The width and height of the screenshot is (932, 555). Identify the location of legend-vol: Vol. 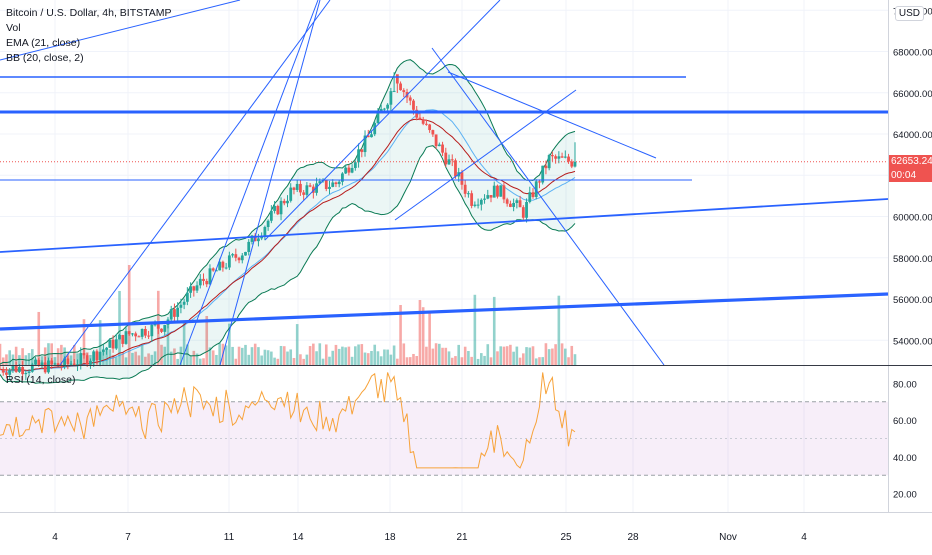
(13, 28).